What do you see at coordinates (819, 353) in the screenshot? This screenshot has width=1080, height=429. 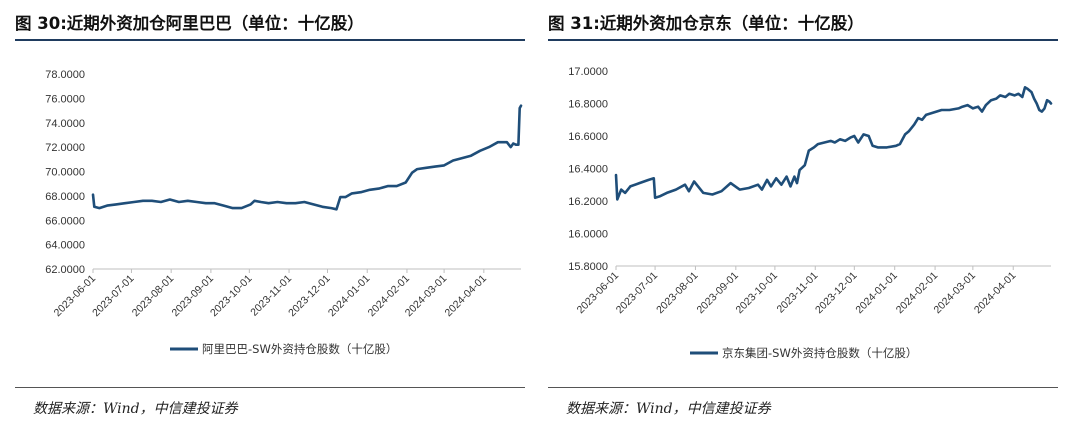 I see `legend-label: 京东集团-SW外资持仓股数（十亿股）` at bounding box center [819, 353].